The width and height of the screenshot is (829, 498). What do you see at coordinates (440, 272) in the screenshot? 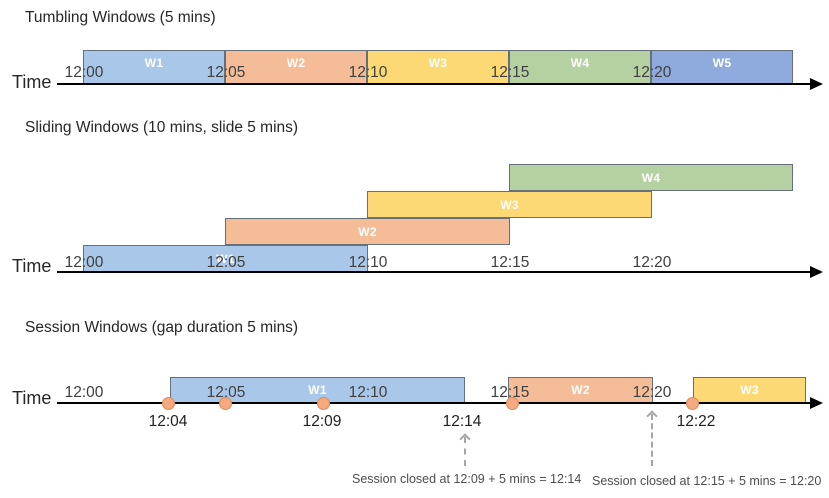
I see `sliding-time-axis-arrow` at bounding box center [440, 272].